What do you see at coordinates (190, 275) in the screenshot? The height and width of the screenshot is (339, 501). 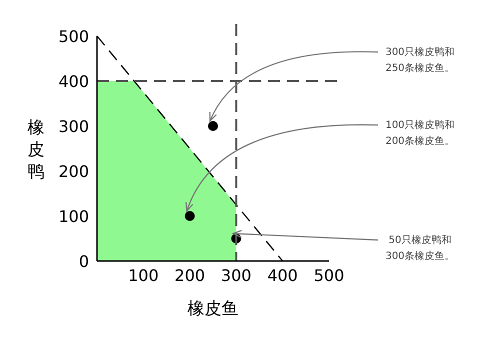 I see `x-tick-label: 200` at bounding box center [190, 275].